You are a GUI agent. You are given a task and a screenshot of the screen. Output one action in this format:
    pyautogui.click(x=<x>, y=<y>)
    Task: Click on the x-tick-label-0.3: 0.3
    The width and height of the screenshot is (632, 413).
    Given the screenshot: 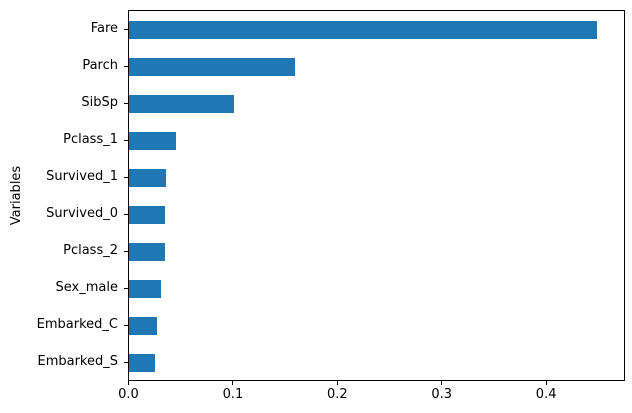 What is the action you would take?
    pyautogui.click(x=442, y=394)
    